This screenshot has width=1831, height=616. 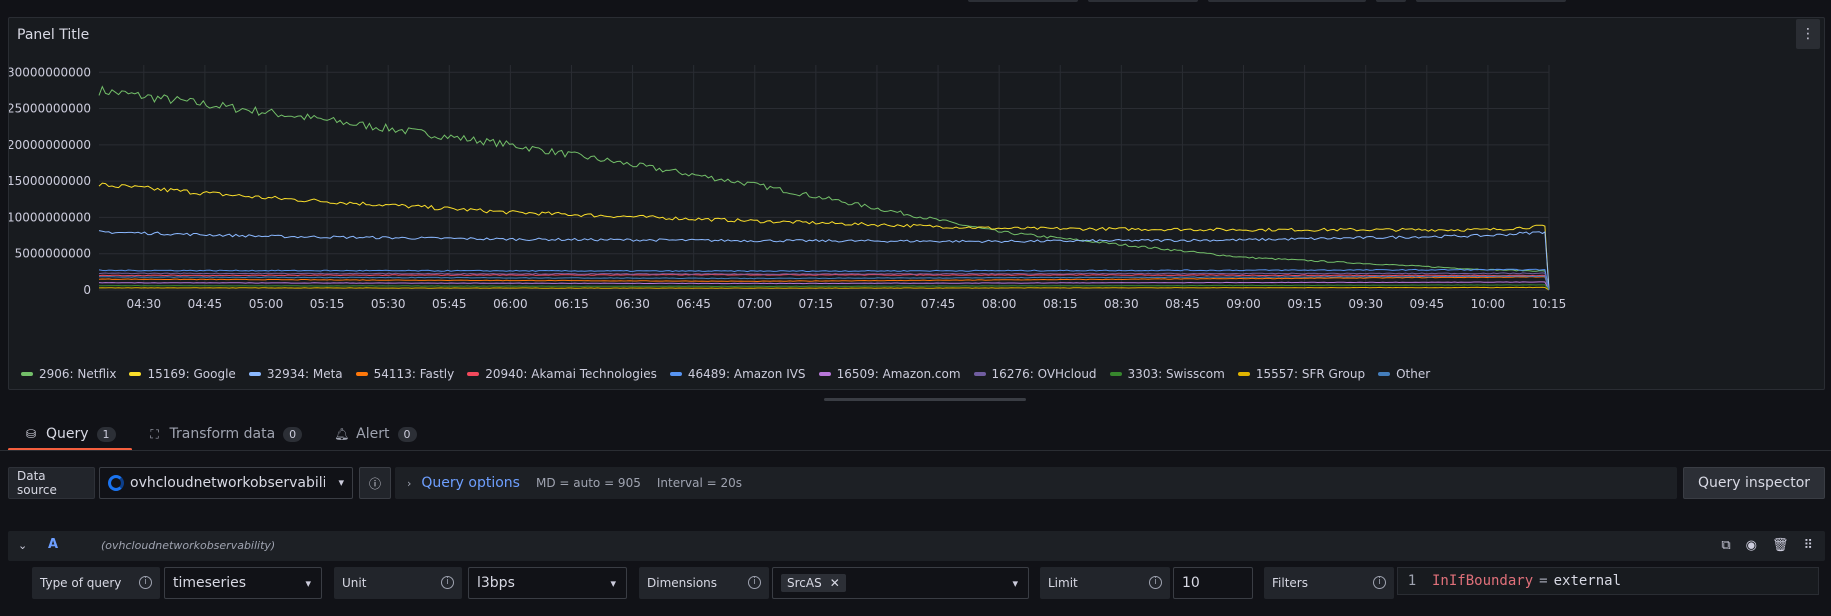 I want to click on y-tick-label: 30000000000, so click(x=50, y=72).